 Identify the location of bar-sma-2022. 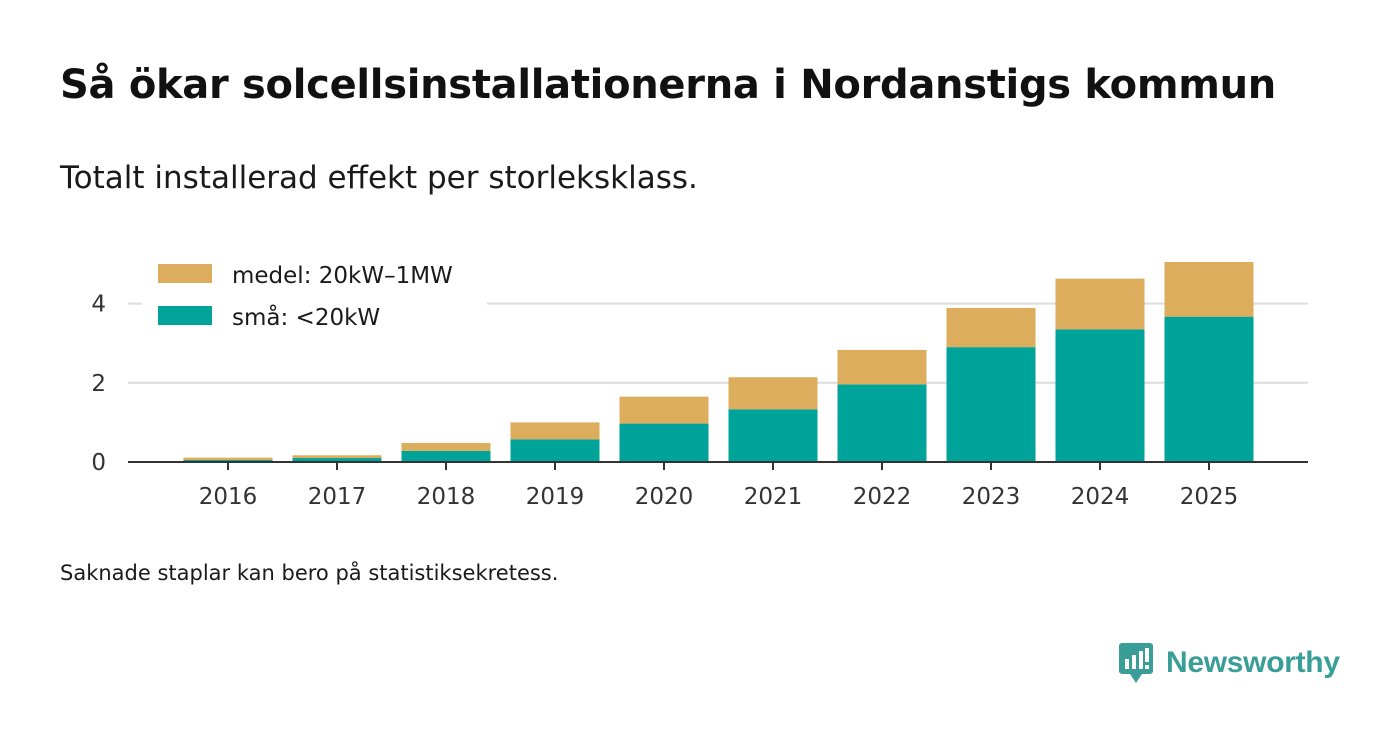
(882, 423).